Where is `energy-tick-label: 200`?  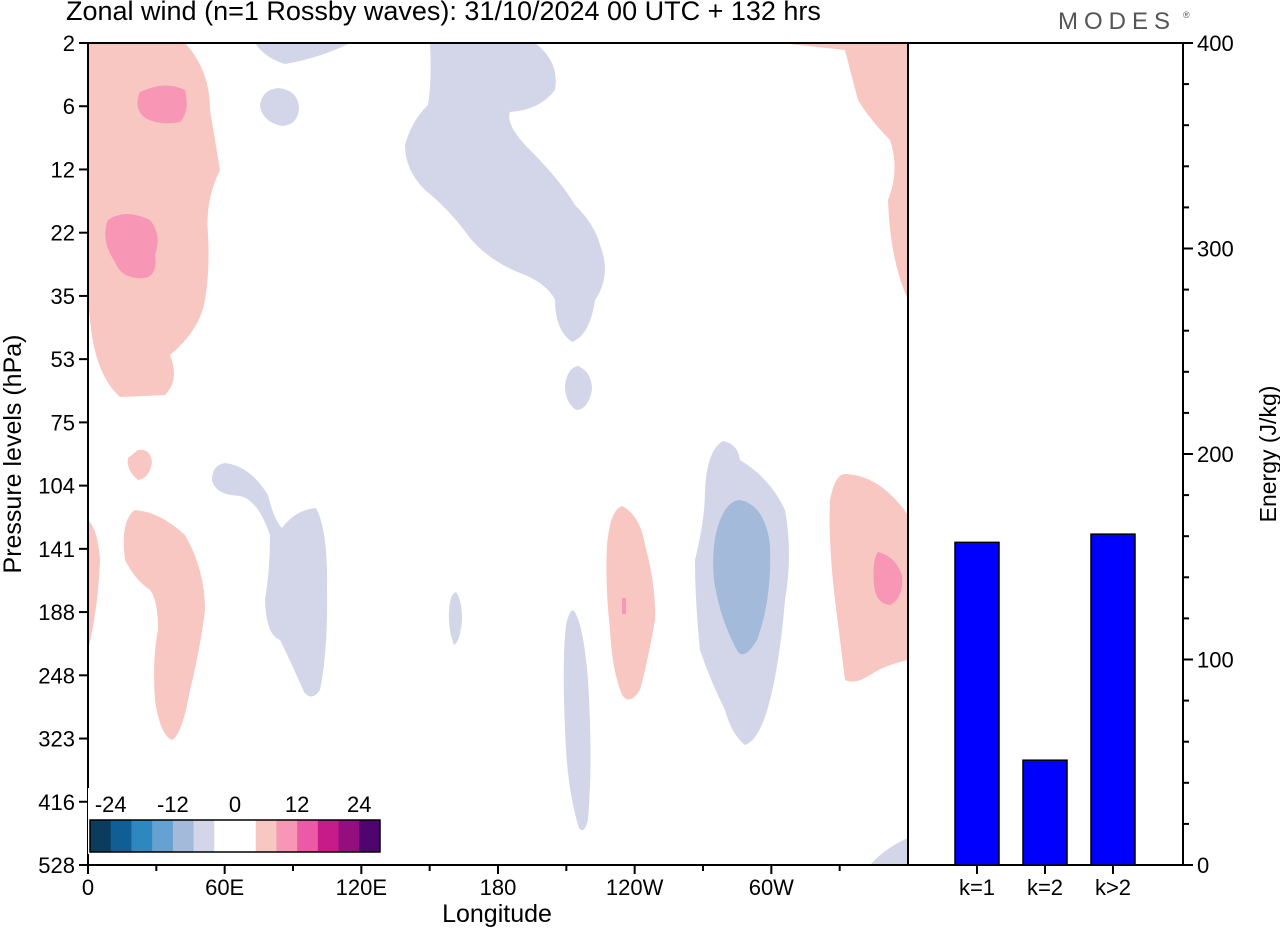 energy-tick-label: 200 is located at coordinates (1215, 454).